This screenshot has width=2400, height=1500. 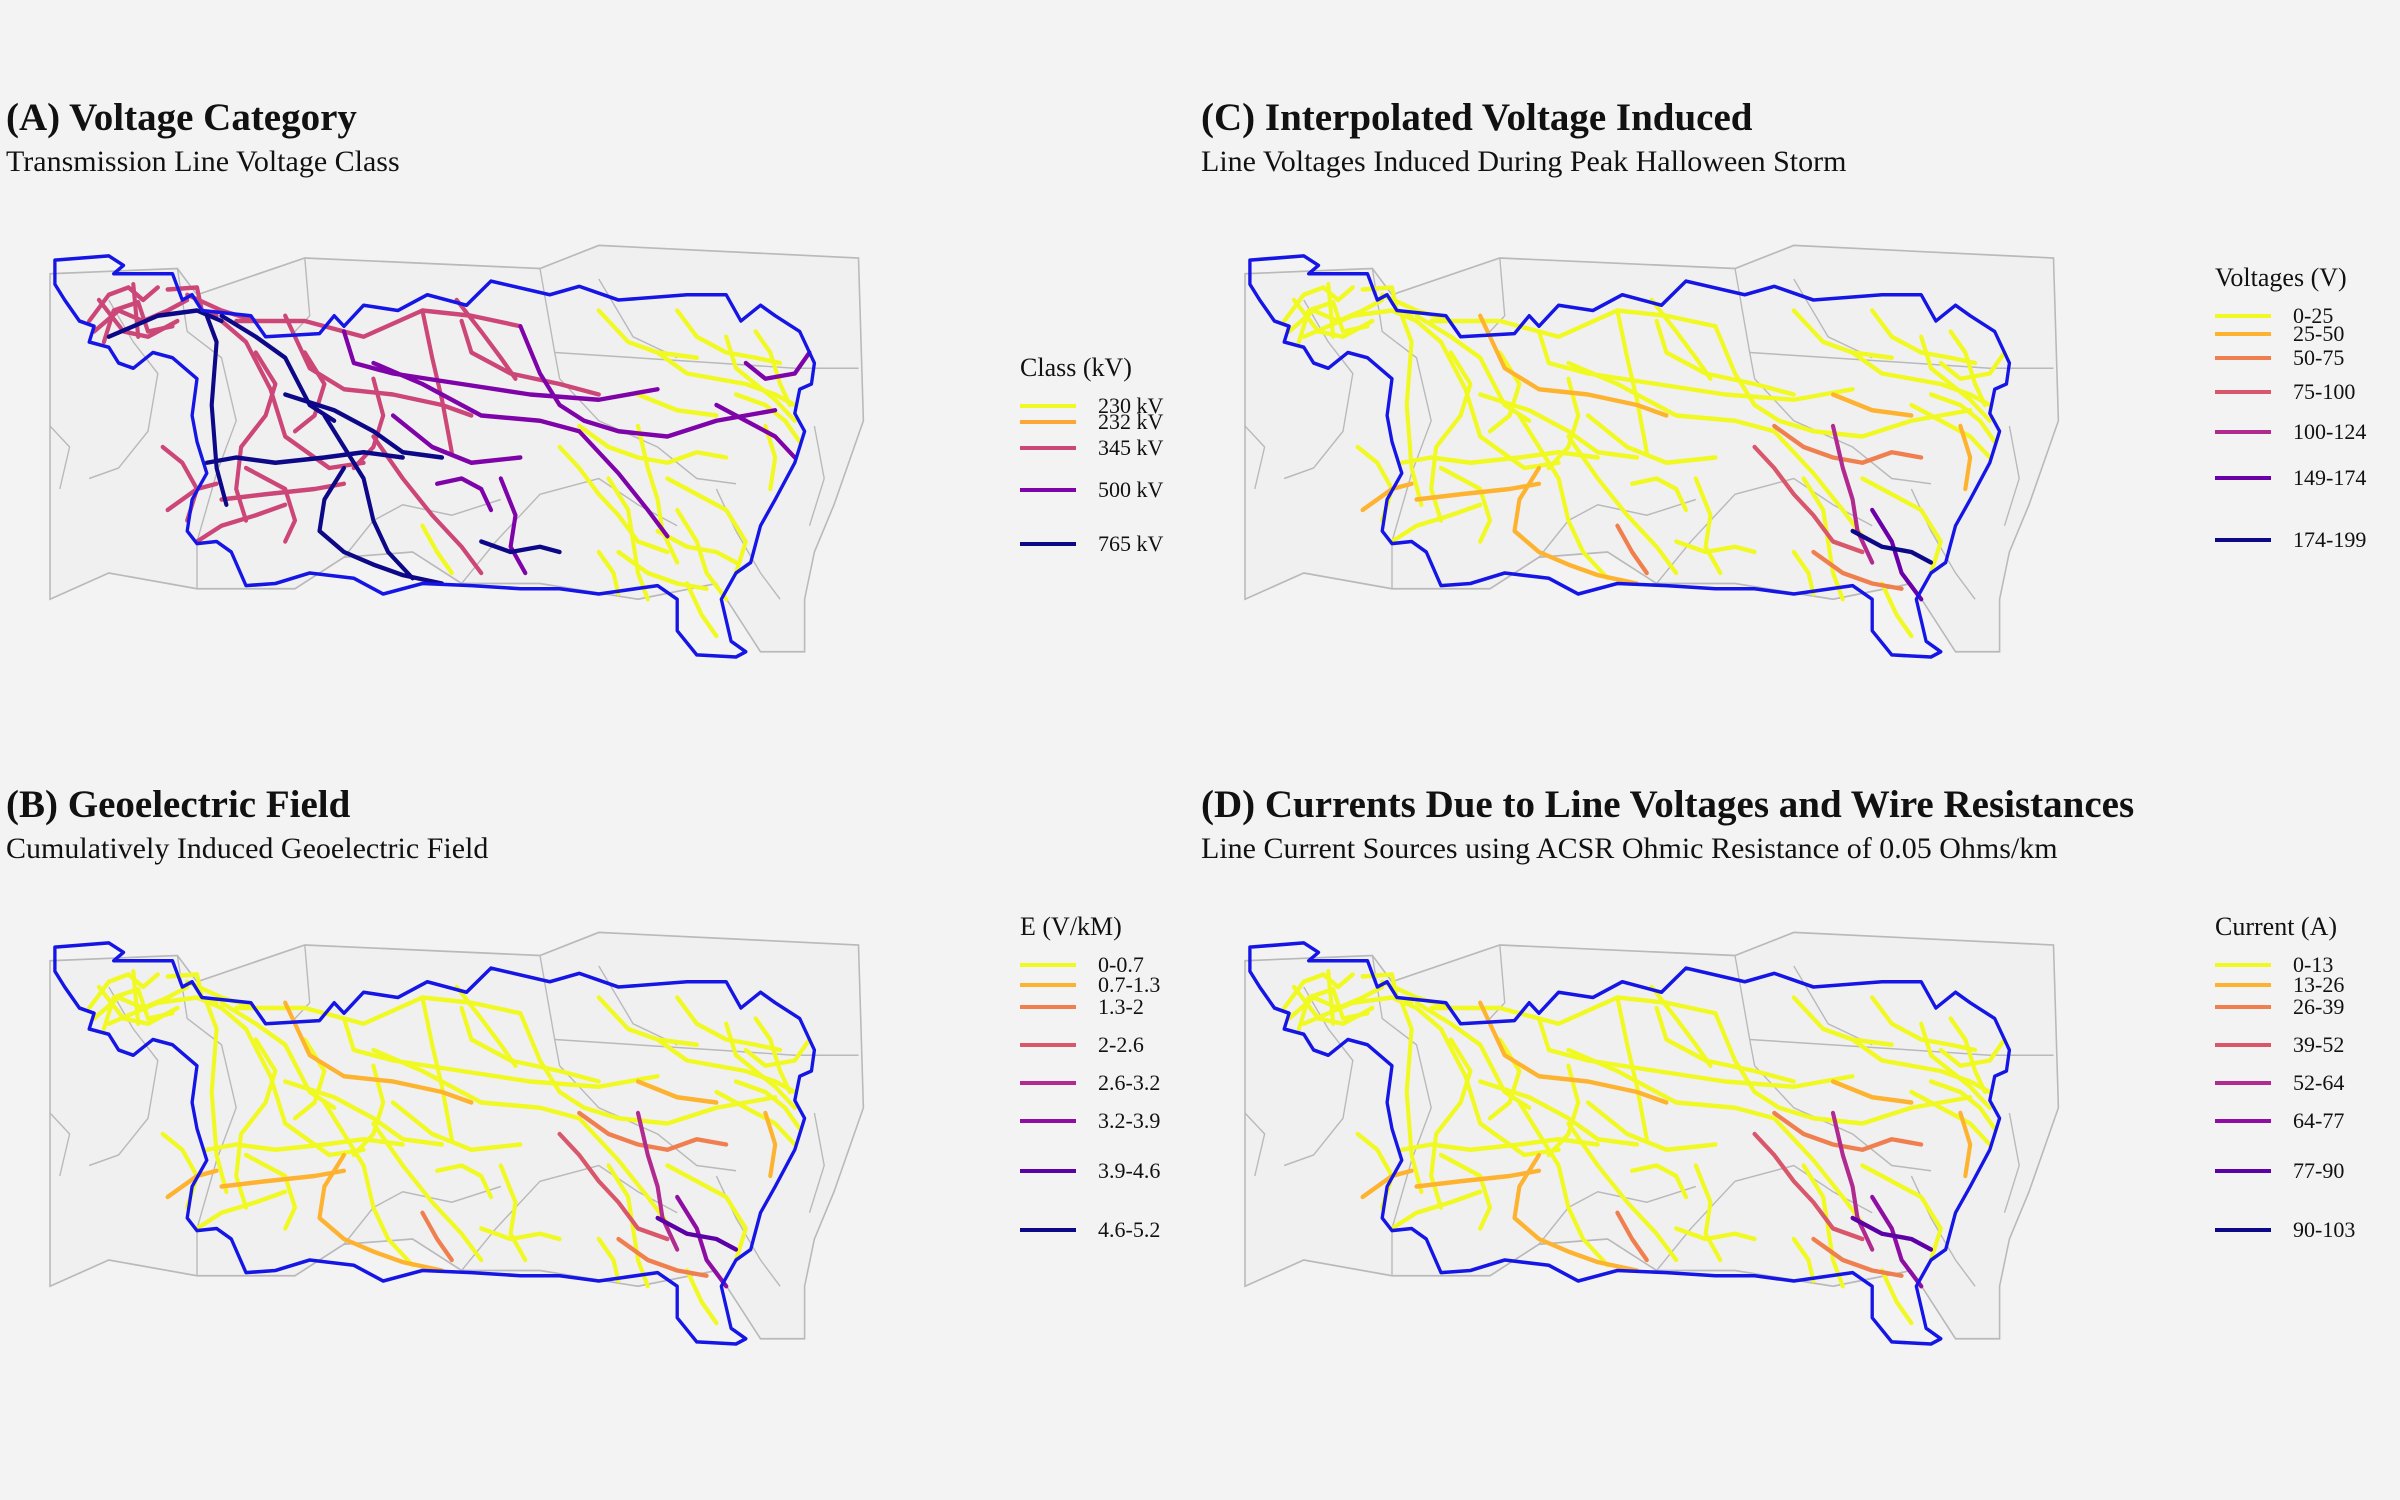 I want to click on legend-item: 13-26, so click(x=2279, y=985).